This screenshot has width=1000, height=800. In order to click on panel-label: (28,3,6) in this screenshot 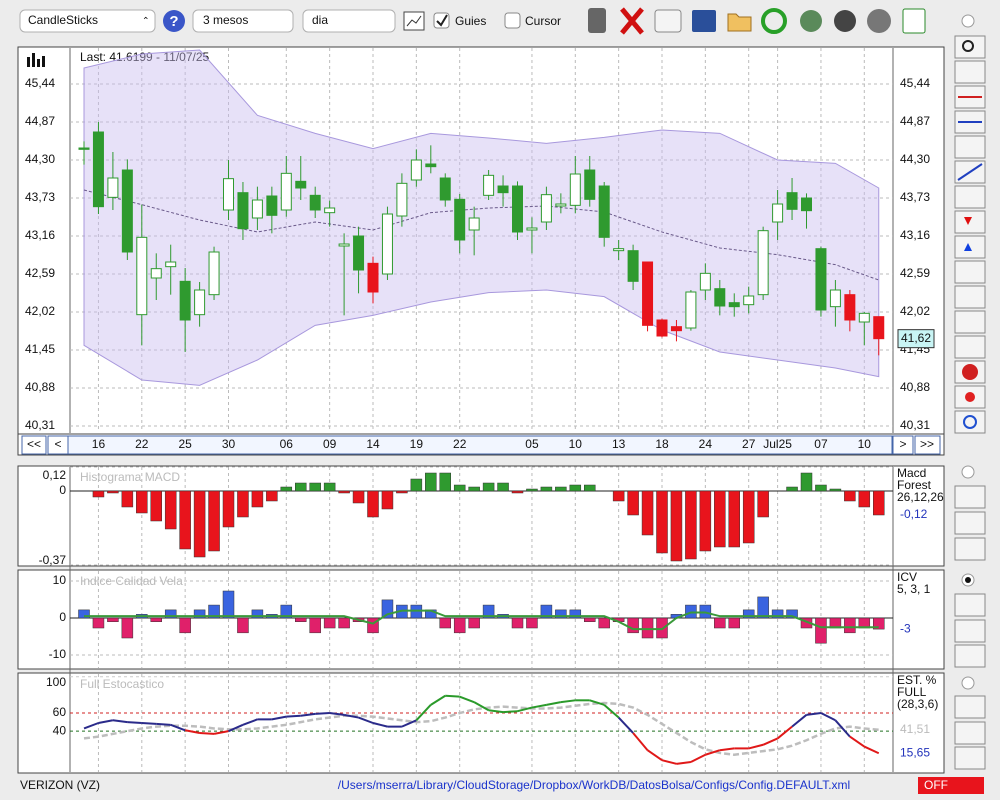, I will do `click(917, 704)`.